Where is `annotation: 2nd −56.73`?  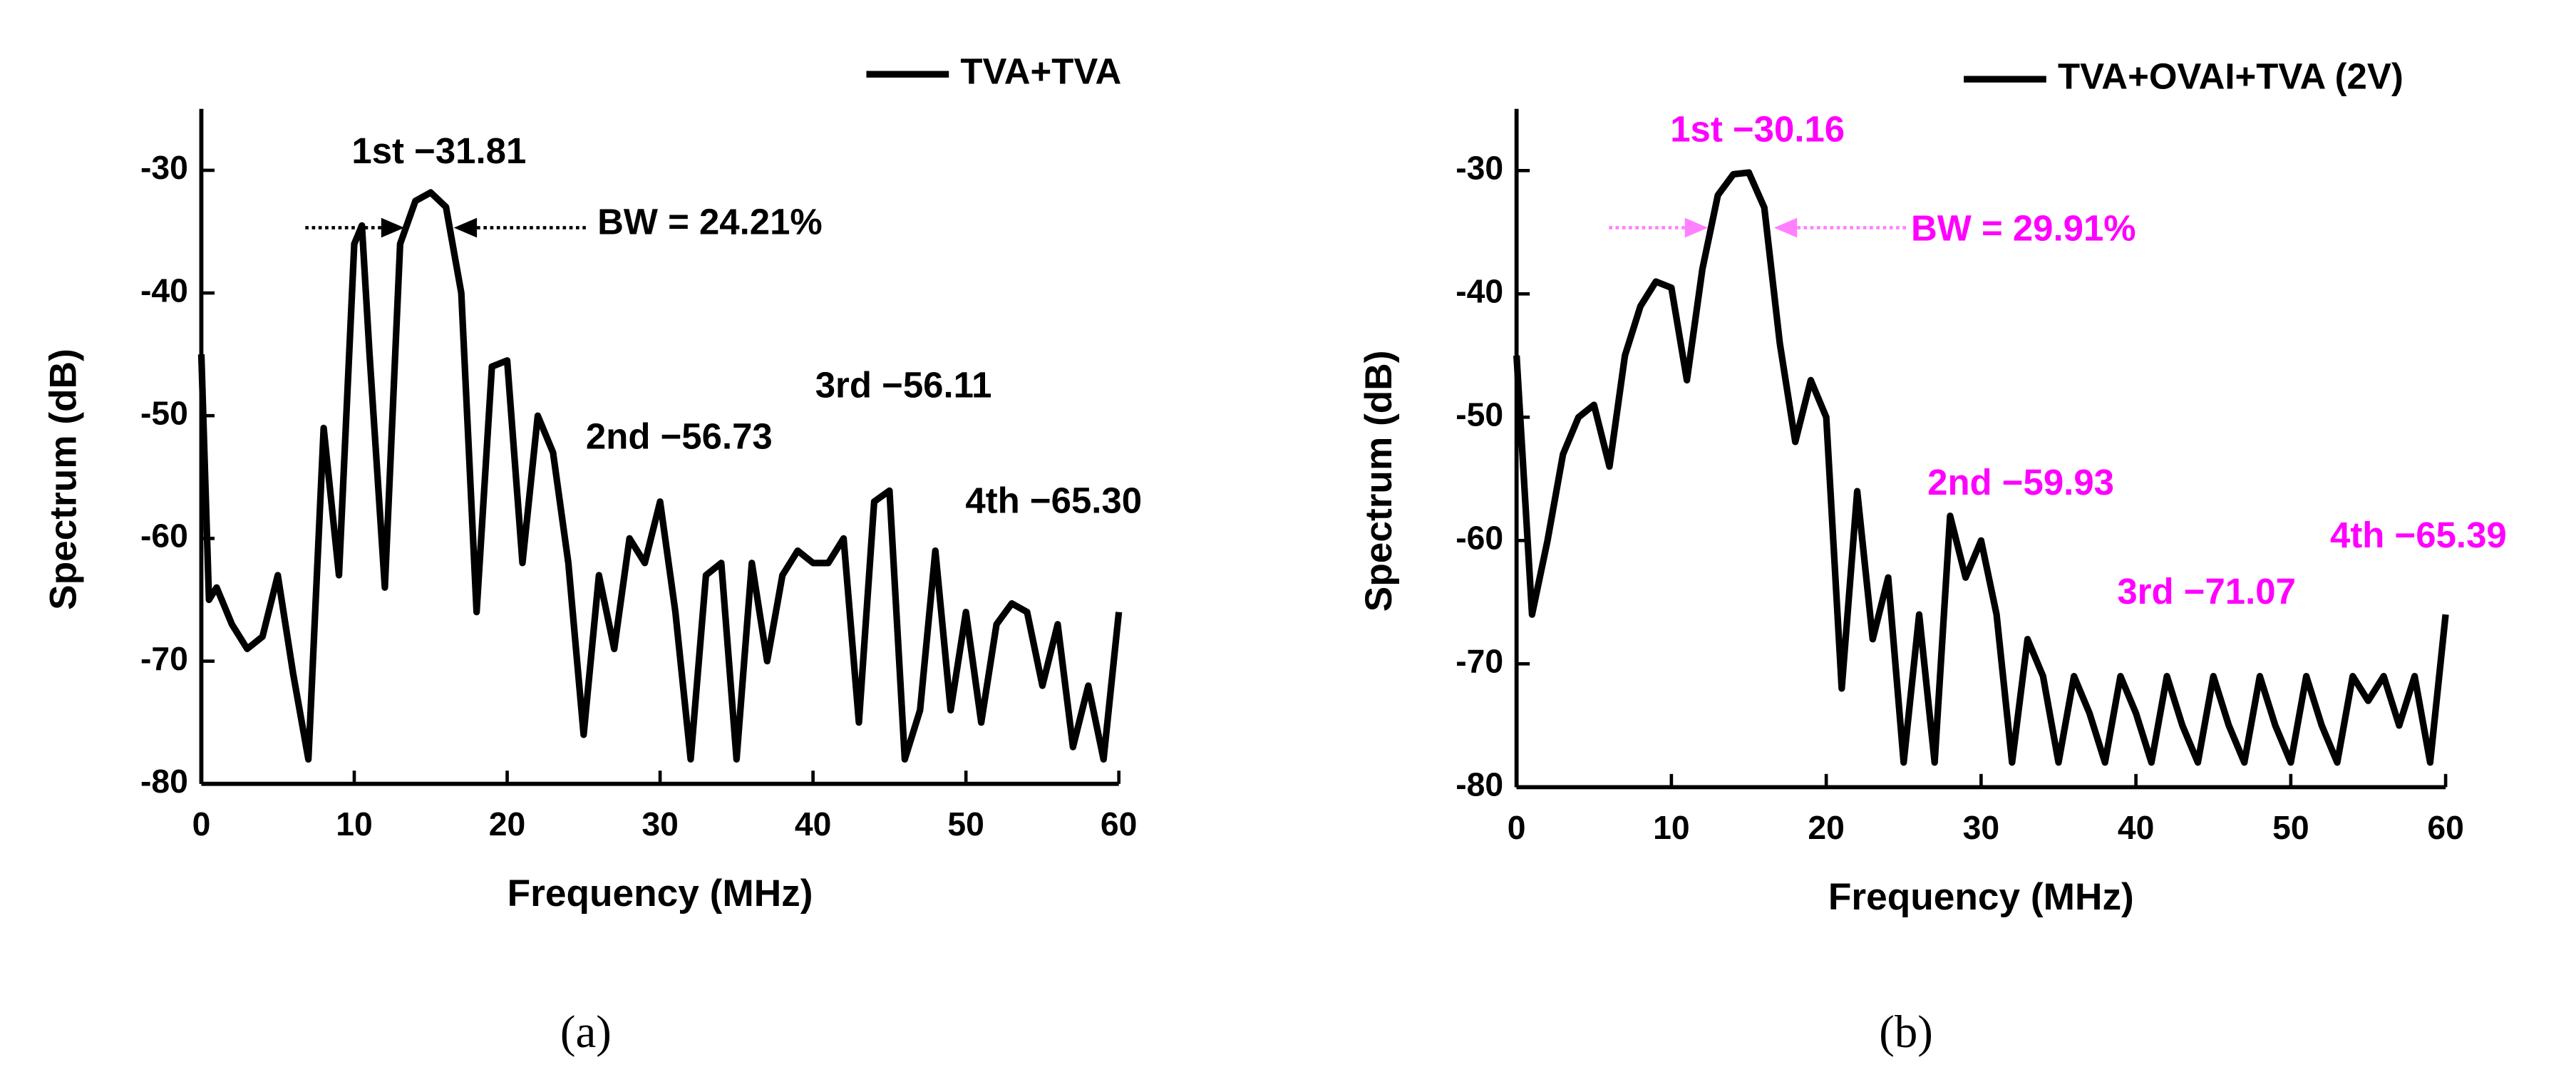 annotation: 2nd −56.73 is located at coordinates (679, 436).